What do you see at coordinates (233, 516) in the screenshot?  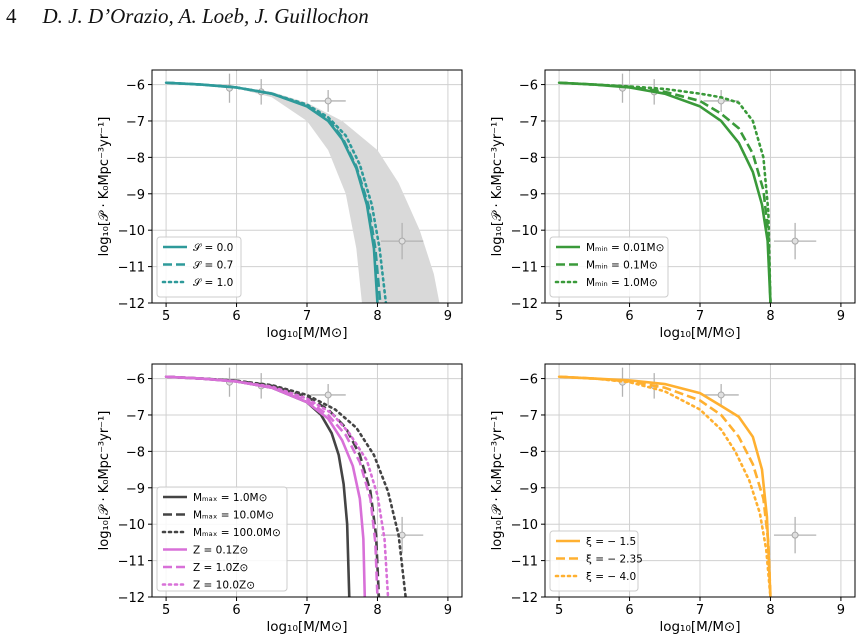 I see `legend-label: Mₘₐₓ = 10.0M⊙` at bounding box center [233, 516].